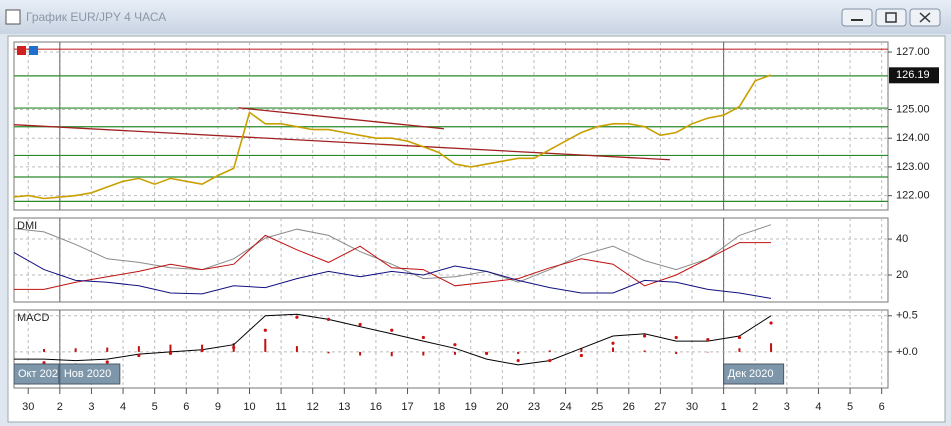  I want to click on indicator-label: DMI, so click(27, 226).